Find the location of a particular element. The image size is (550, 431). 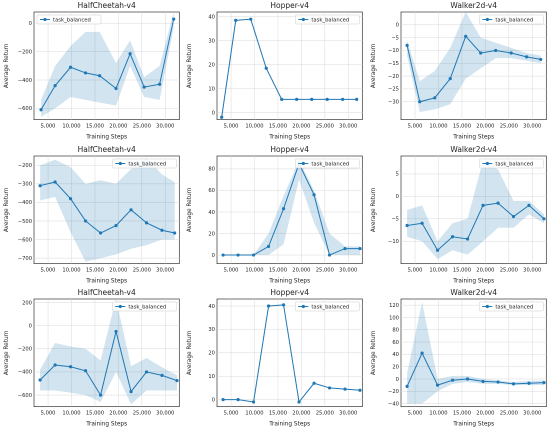

y-tick-label: 60 is located at coordinates (212, 191).